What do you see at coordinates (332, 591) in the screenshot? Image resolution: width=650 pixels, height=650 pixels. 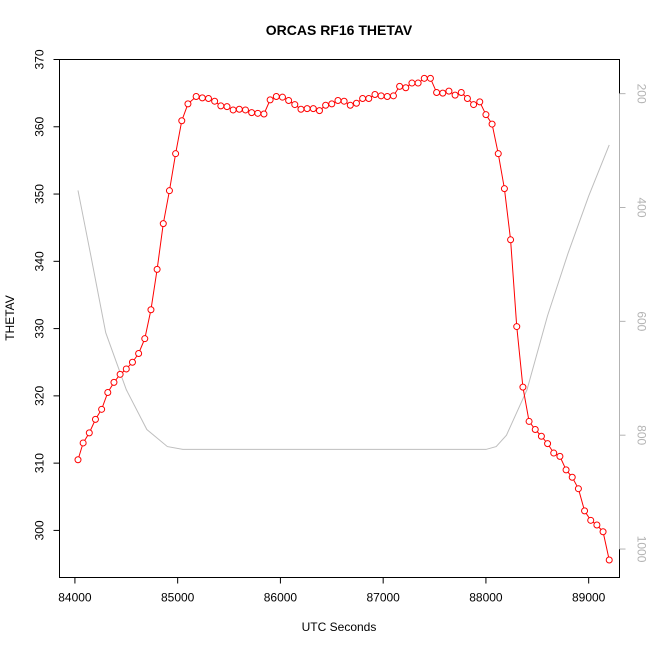 I see `x-axis: 84000 85000 86000 87000 88000 89000` at bounding box center [332, 591].